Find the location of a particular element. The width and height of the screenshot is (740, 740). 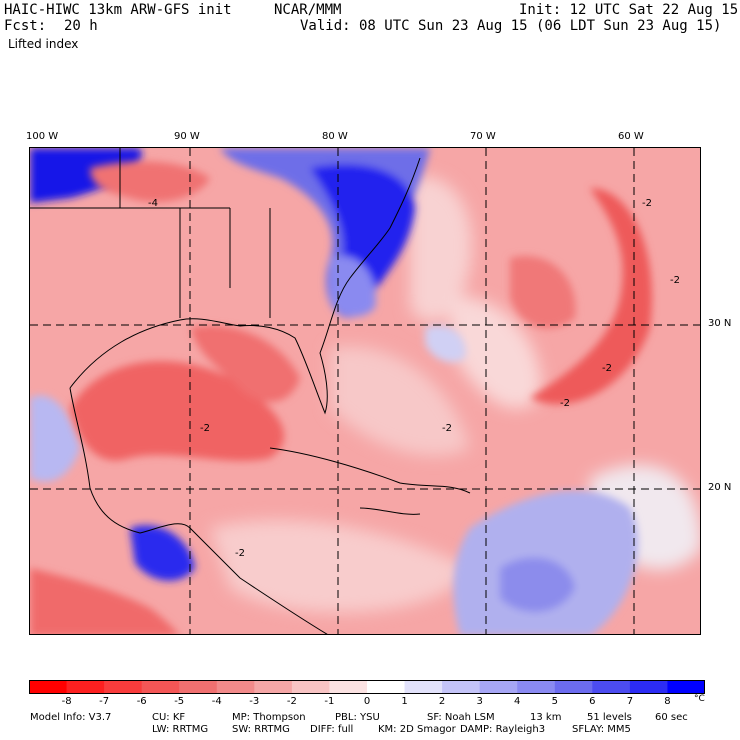

contour-label: -4 is located at coordinates (153, 203).